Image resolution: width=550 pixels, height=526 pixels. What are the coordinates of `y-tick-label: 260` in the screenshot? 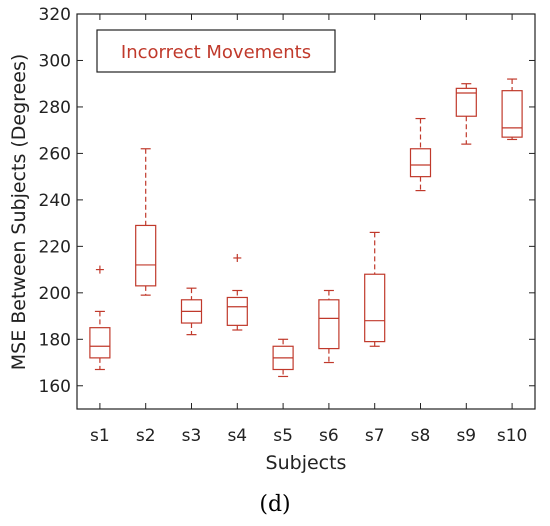 It's located at (55, 154).